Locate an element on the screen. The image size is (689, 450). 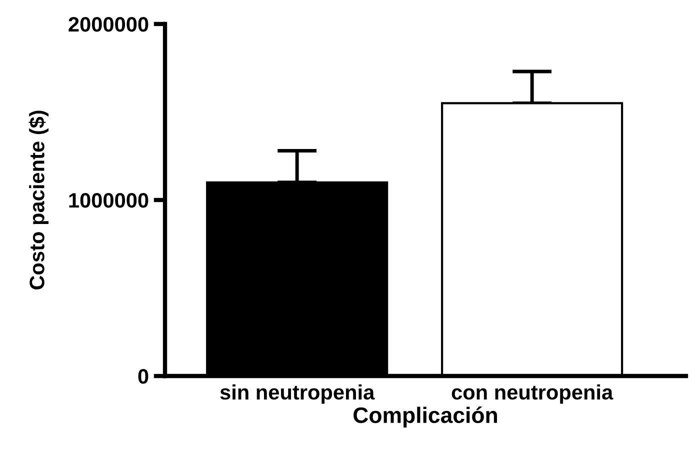
x-tick-label: con neutropenia is located at coordinates (533, 394).